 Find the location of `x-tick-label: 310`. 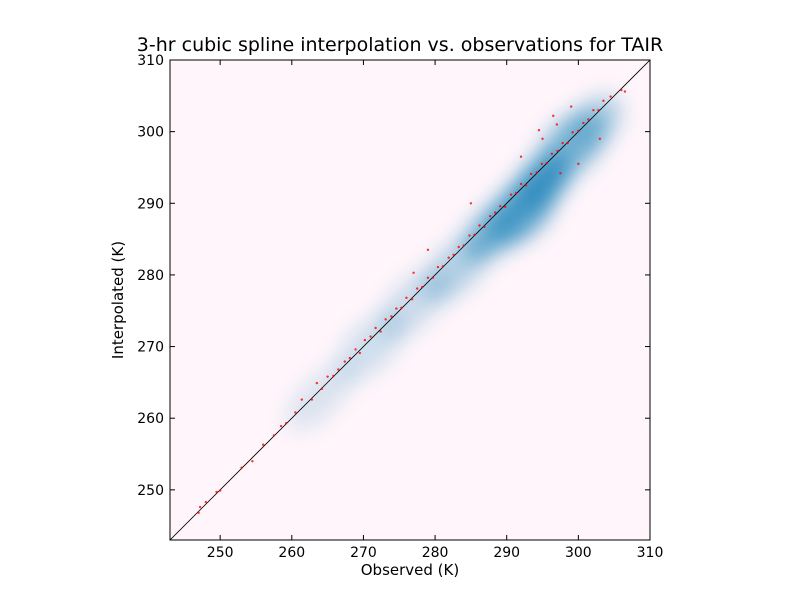

x-tick-label: 310 is located at coordinates (650, 553).